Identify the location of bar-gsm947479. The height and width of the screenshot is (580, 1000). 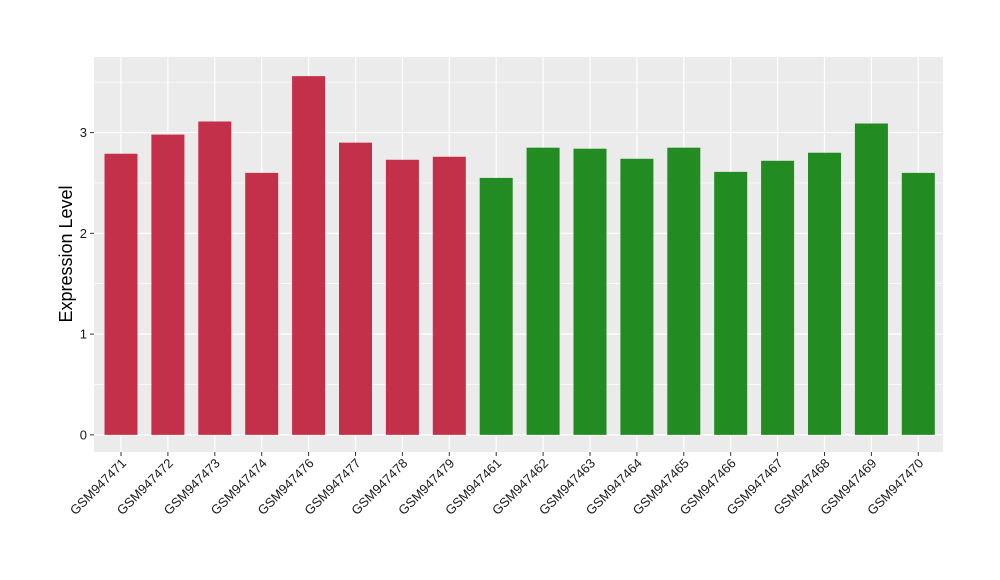
(449, 295).